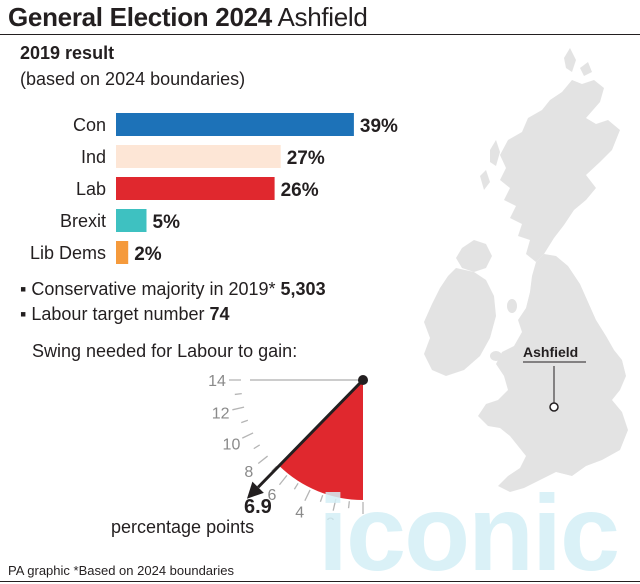 The width and height of the screenshot is (640, 584). Describe the element at coordinates (258, 507) in the screenshot. I see `swing-value: 6.9` at that location.